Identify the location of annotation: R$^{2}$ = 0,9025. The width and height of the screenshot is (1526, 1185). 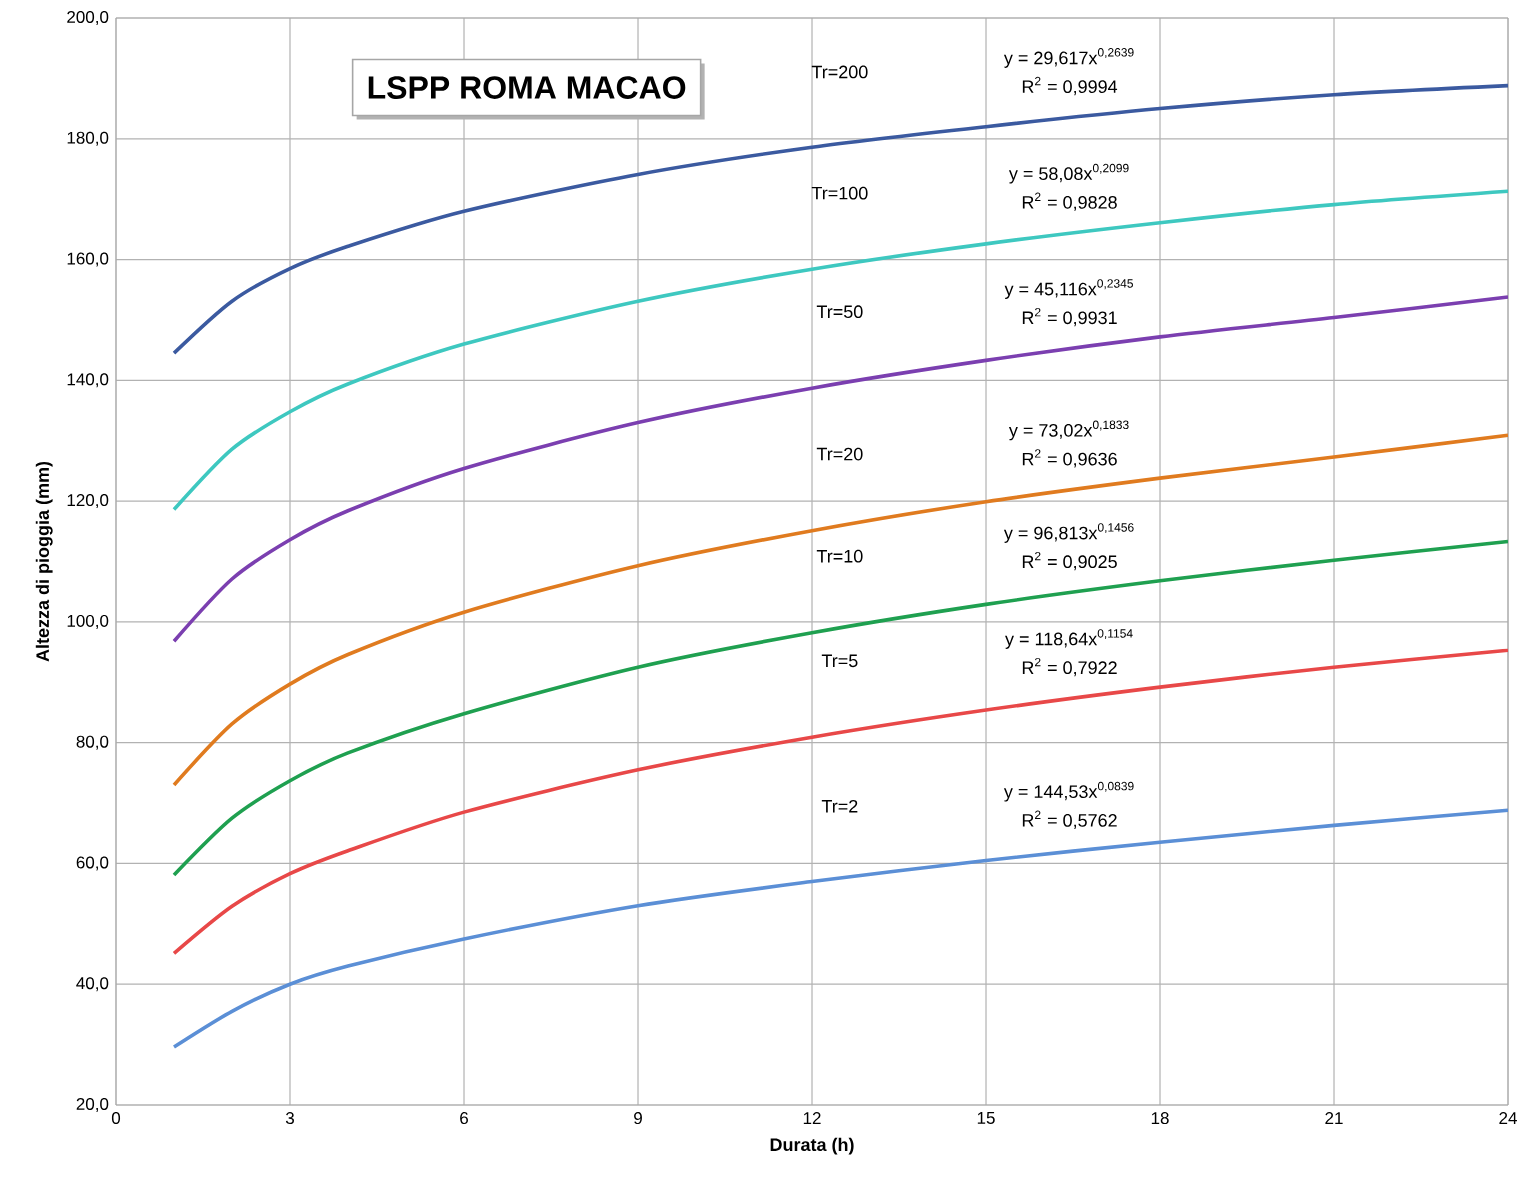
(1069, 561).